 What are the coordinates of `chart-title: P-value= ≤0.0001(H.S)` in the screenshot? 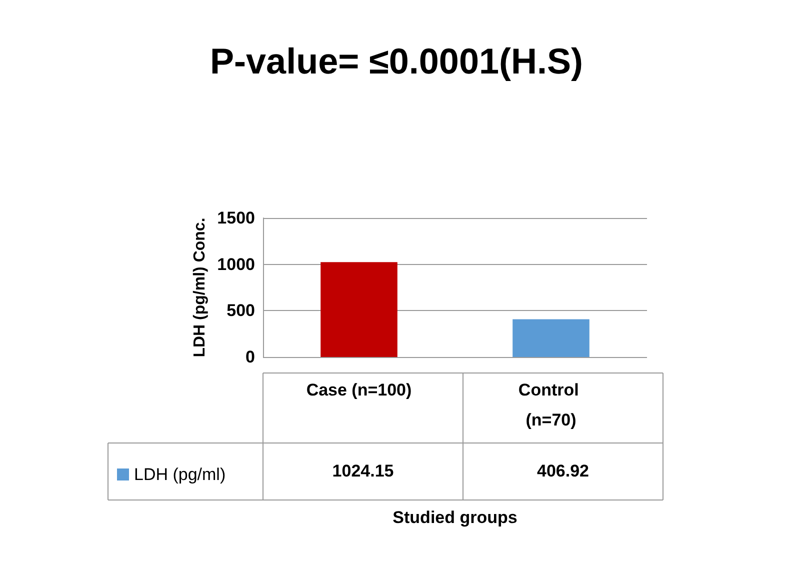 It's located at (396, 61).